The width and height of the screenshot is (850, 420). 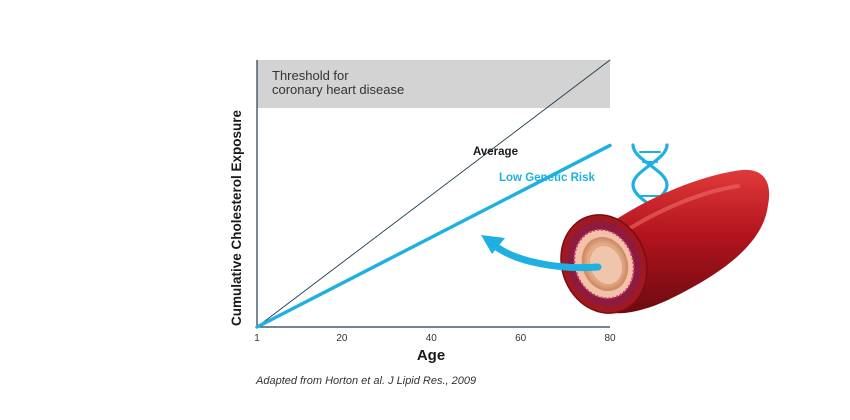 What do you see at coordinates (257, 338) in the screenshot?
I see `x-tick-label: 1` at bounding box center [257, 338].